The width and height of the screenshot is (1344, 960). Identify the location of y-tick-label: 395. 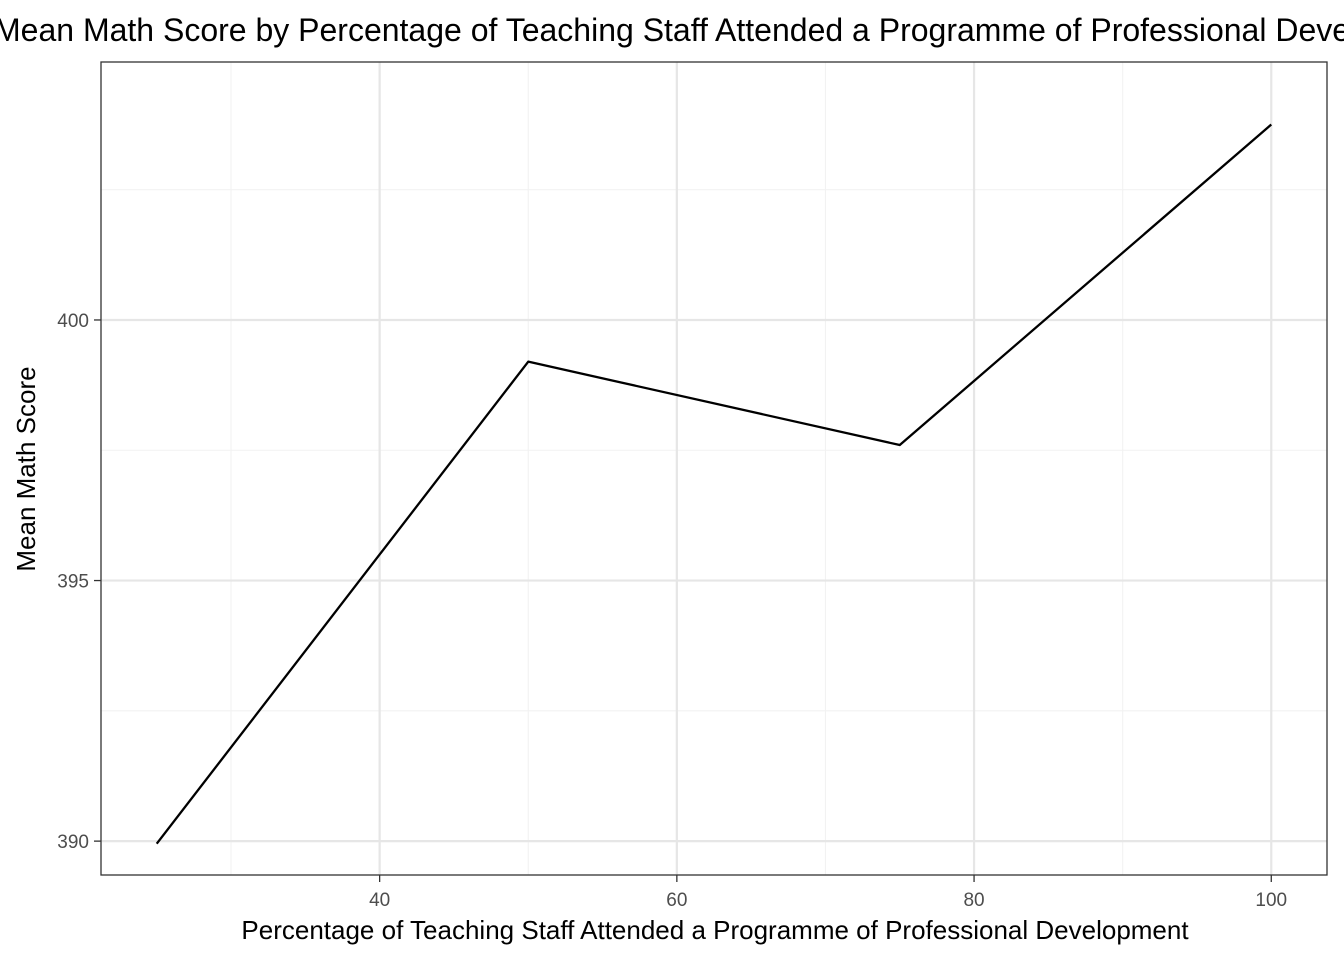
(73, 582).